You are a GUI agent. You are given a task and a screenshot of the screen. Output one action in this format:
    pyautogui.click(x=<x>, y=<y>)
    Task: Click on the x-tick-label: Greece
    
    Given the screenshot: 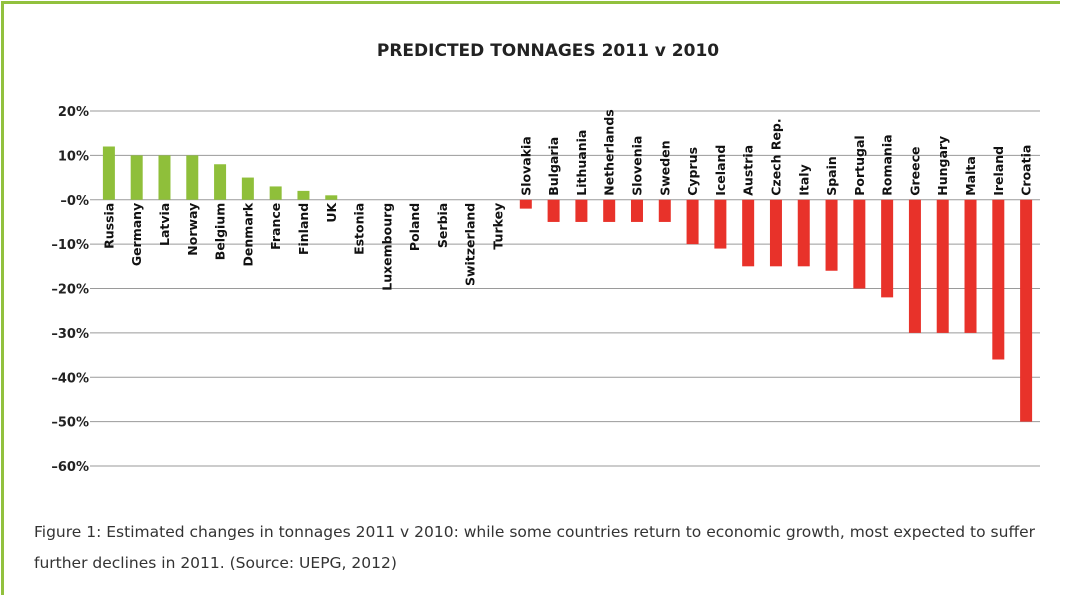 What is the action you would take?
    pyautogui.click(x=914, y=170)
    